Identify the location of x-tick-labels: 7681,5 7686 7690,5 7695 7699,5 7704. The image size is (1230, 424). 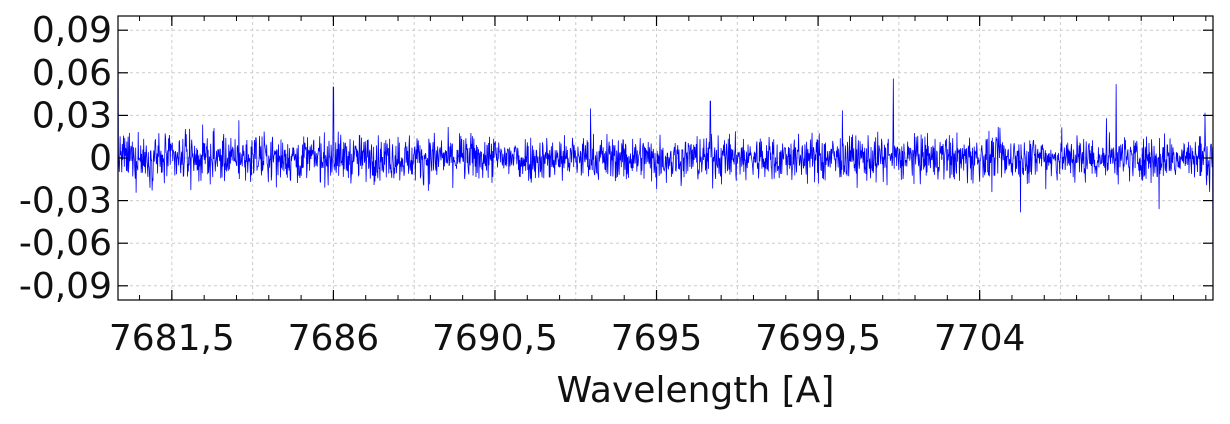
(567, 338).